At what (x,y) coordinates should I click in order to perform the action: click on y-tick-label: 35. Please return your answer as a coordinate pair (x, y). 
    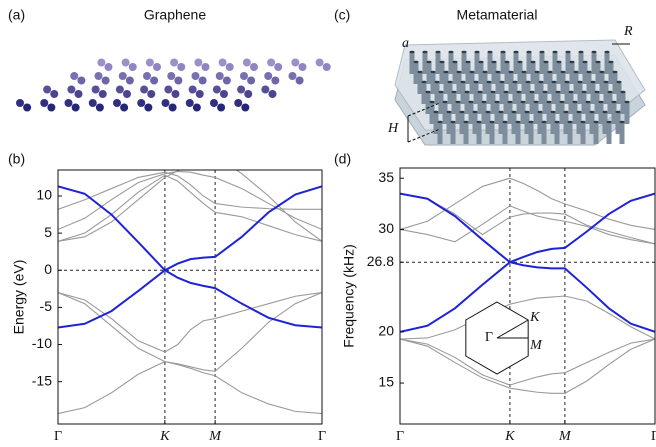
    Looking at the image, I should click on (386, 177).